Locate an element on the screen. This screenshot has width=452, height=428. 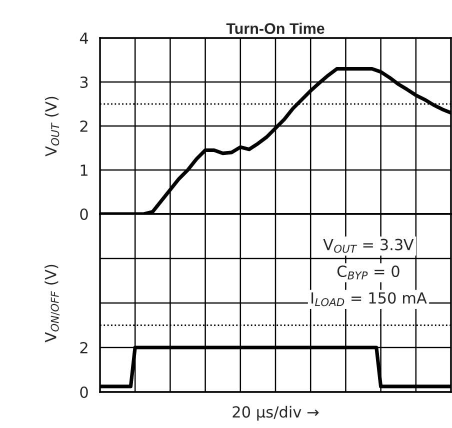
annotation: C$_{BYP}$ = 0 is located at coordinates (368, 272).